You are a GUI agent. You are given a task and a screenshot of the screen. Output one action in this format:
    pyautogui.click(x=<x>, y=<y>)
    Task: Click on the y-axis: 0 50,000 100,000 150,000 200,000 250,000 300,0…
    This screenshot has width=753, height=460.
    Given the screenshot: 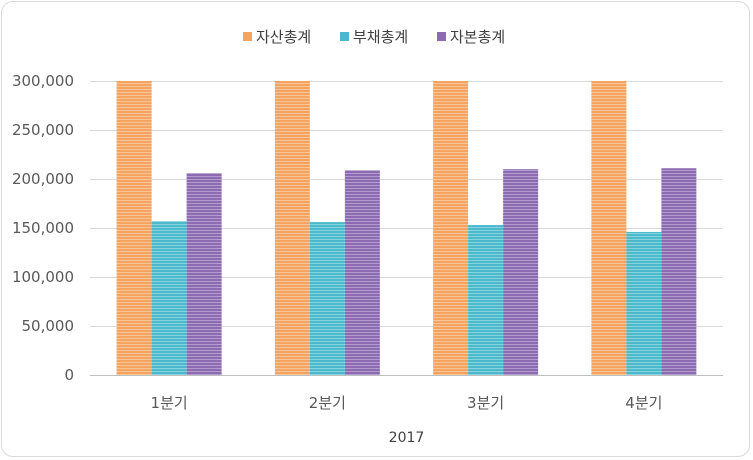 What is the action you would take?
    pyautogui.click(x=43, y=228)
    